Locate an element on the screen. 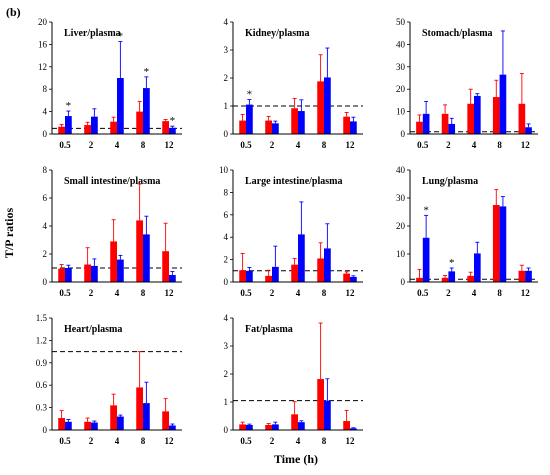  y-tick-label: 1.2 is located at coordinates (41, 340).